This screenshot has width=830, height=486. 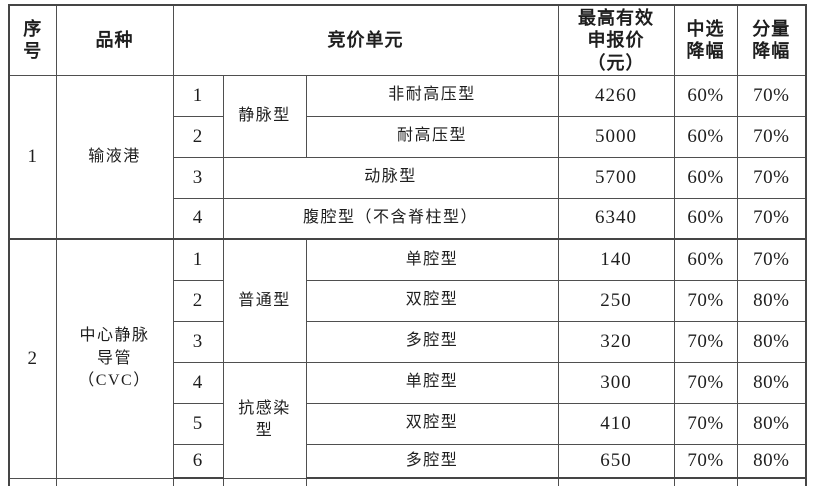 I want to click on table-row: 3 动脉型 5700 60% 70%, so click(x=408, y=177).